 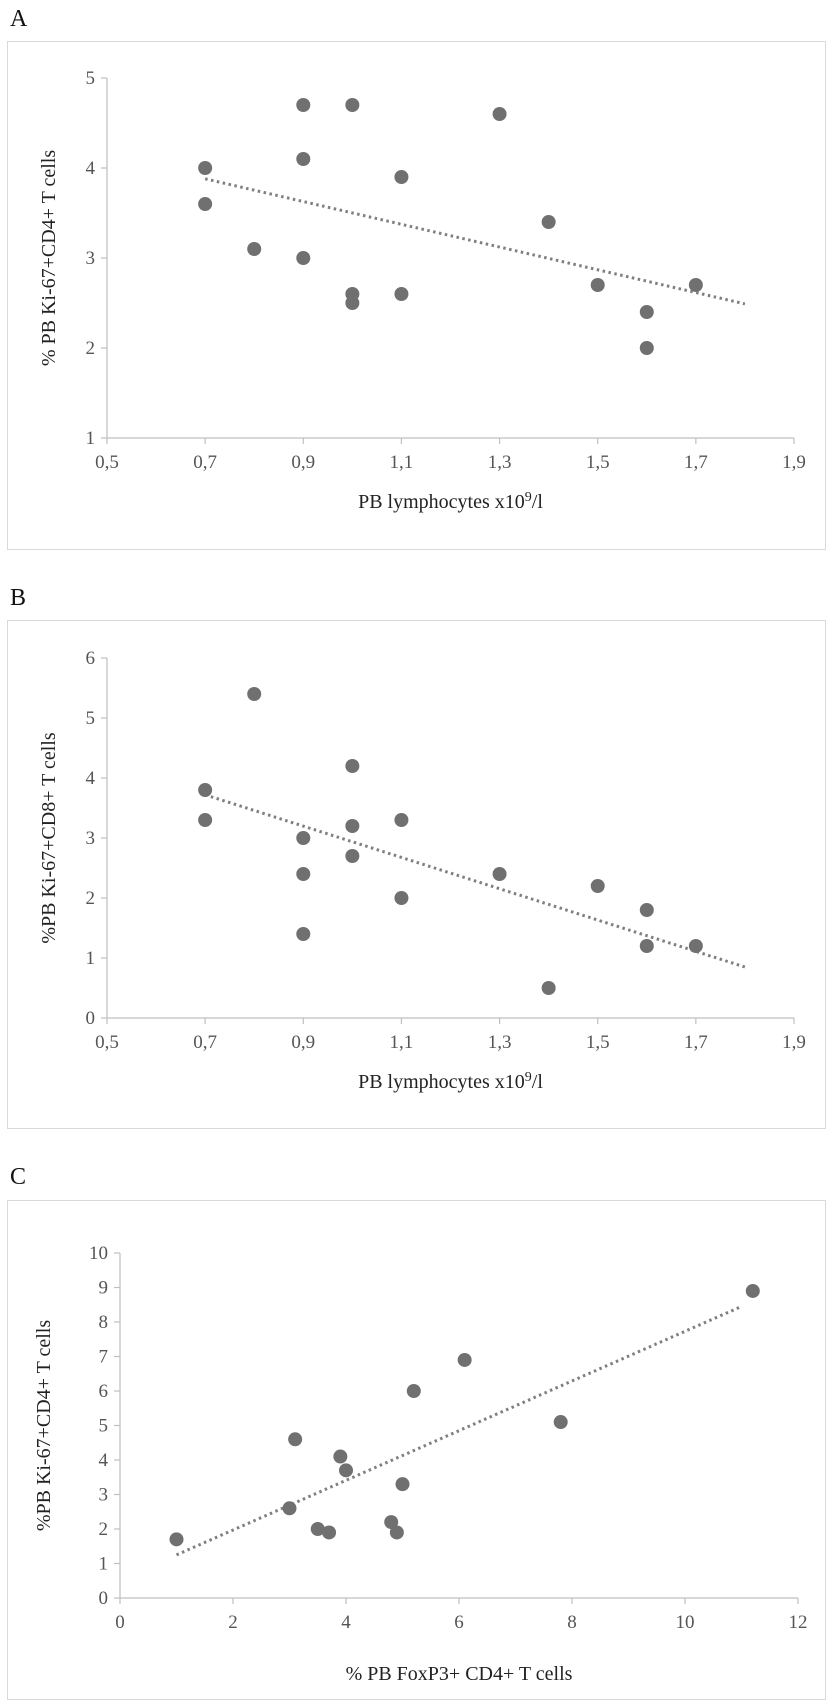 I want to click on y-tick-label: 10, so click(x=98, y=1253).